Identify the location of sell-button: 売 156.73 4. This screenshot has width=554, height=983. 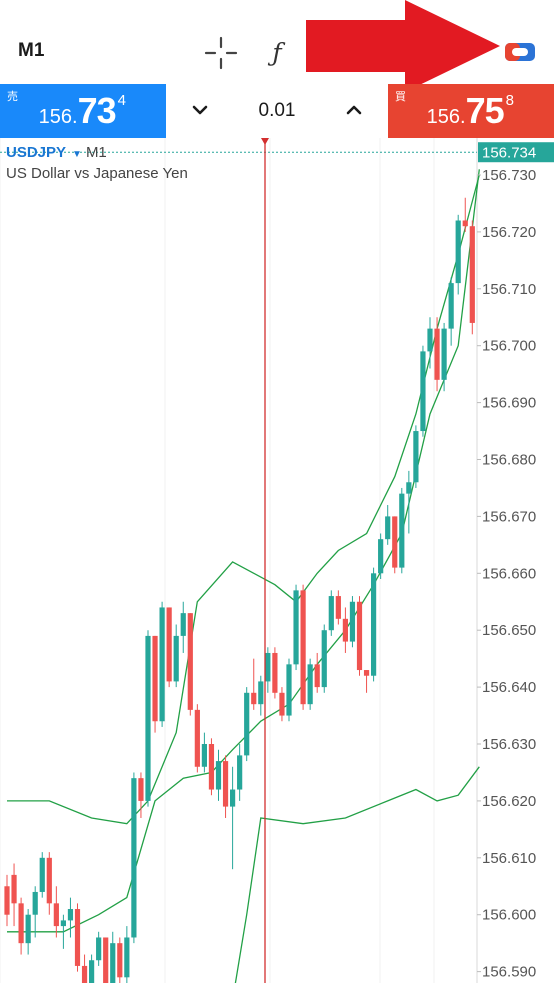
(83, 111).